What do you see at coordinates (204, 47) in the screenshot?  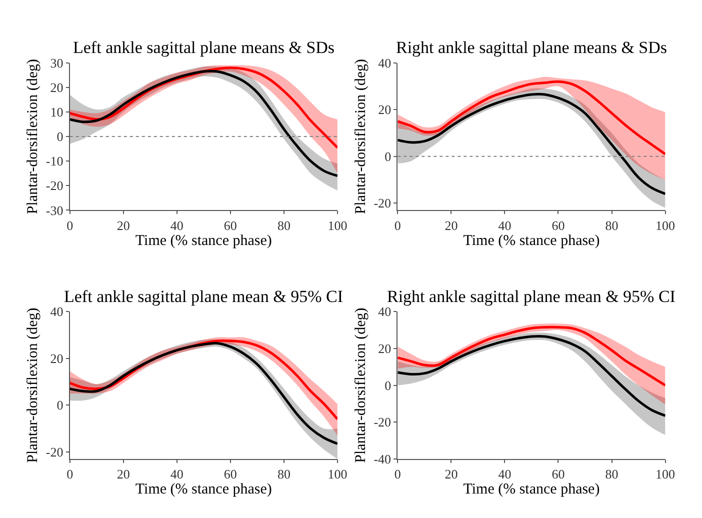 I see `chart-title: Left ankle sagittal plane means & SDs` at bounding box center [204, 47].